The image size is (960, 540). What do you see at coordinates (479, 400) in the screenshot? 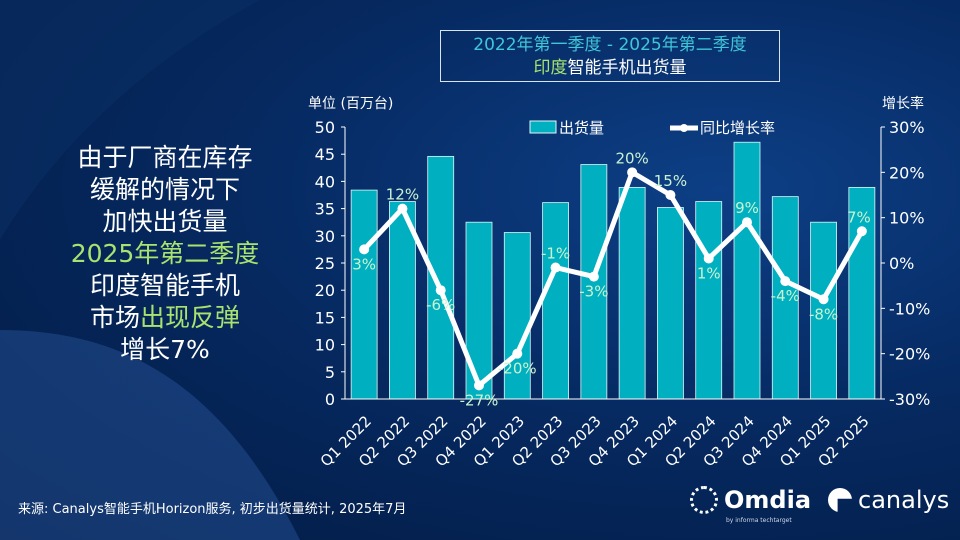
I see `growth-label: -27%` at bounding box center [479, 400].